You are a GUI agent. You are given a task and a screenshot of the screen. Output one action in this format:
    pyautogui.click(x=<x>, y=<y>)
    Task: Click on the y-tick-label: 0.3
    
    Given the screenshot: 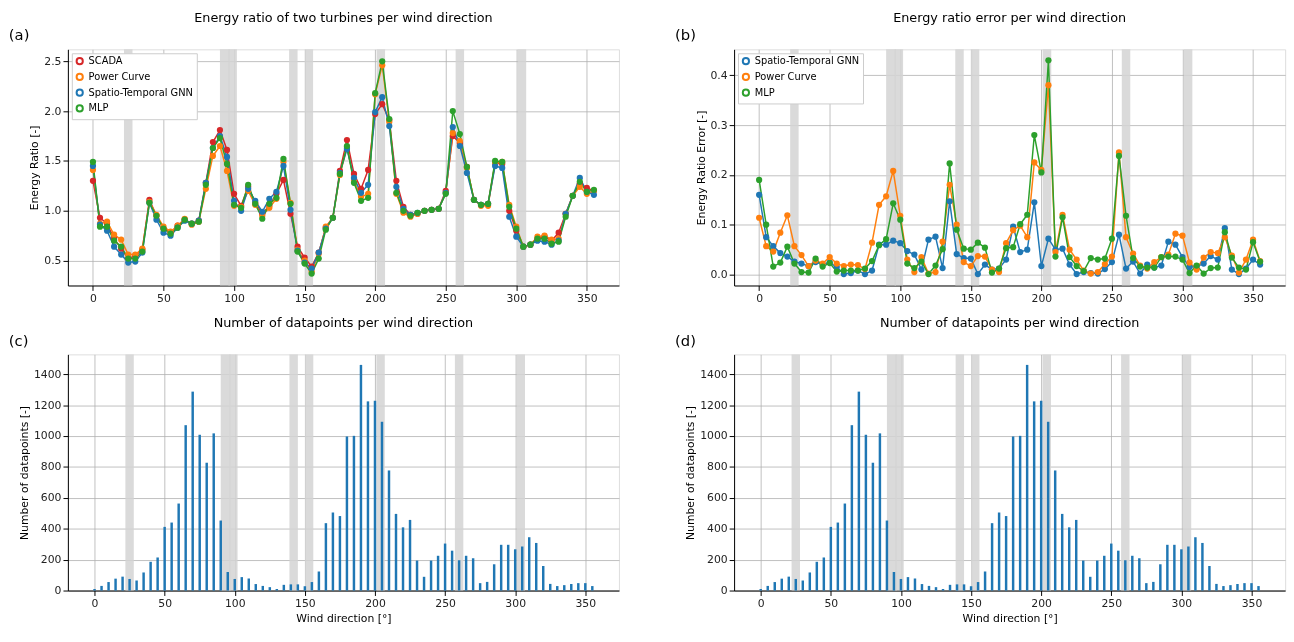 What is the action you would take?
    pyautogui.click(x=719, y=125)
    